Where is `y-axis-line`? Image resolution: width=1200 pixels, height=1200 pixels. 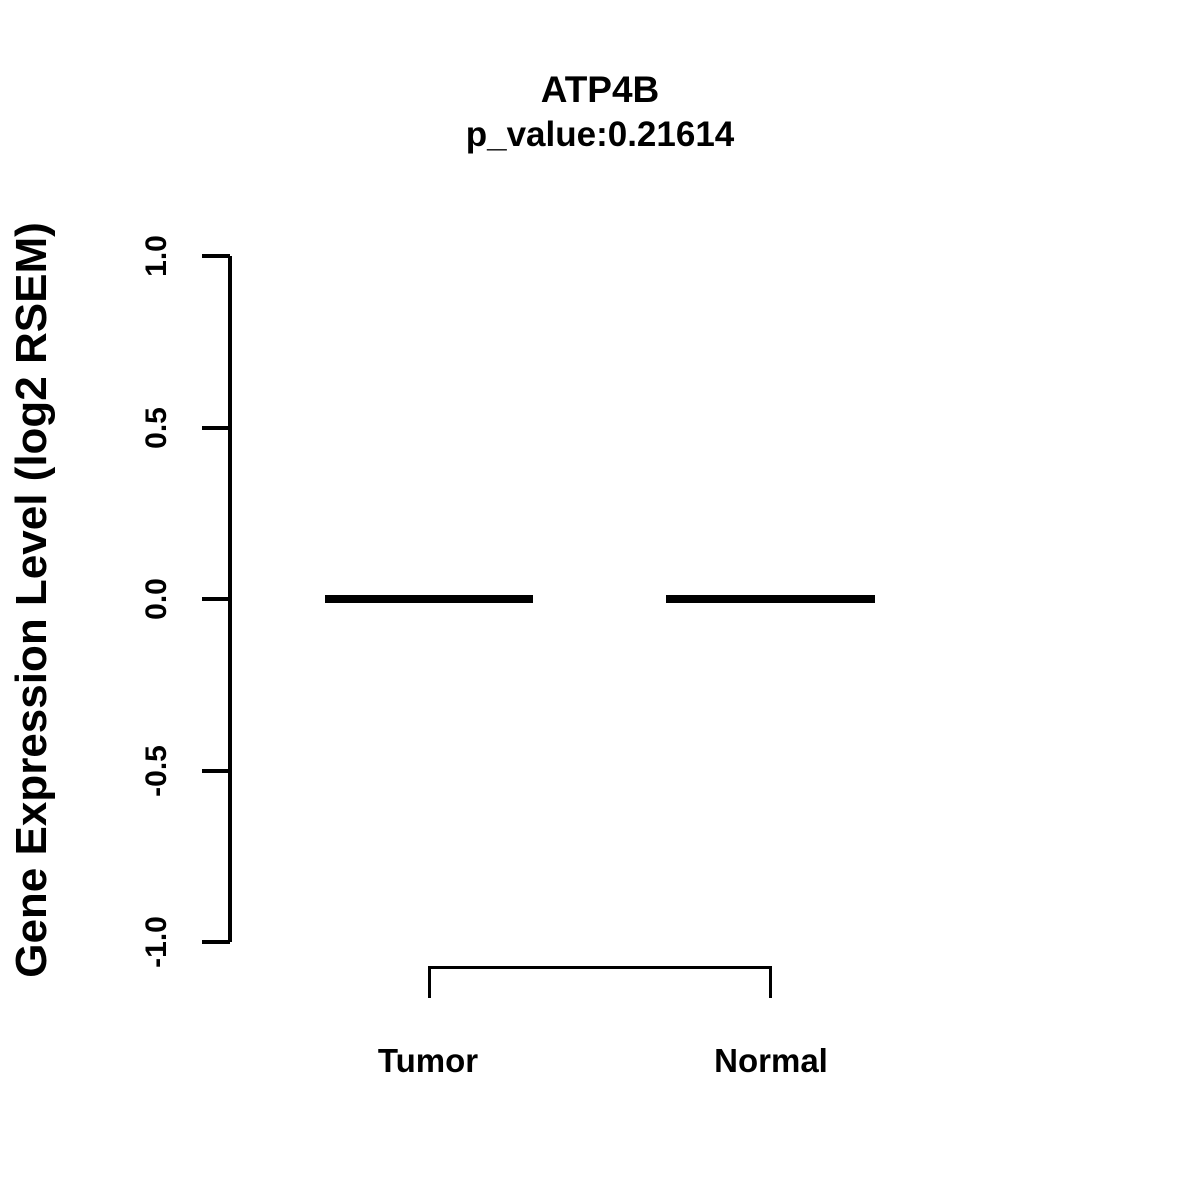
y-axis-line is located at coordinates (230, 599).